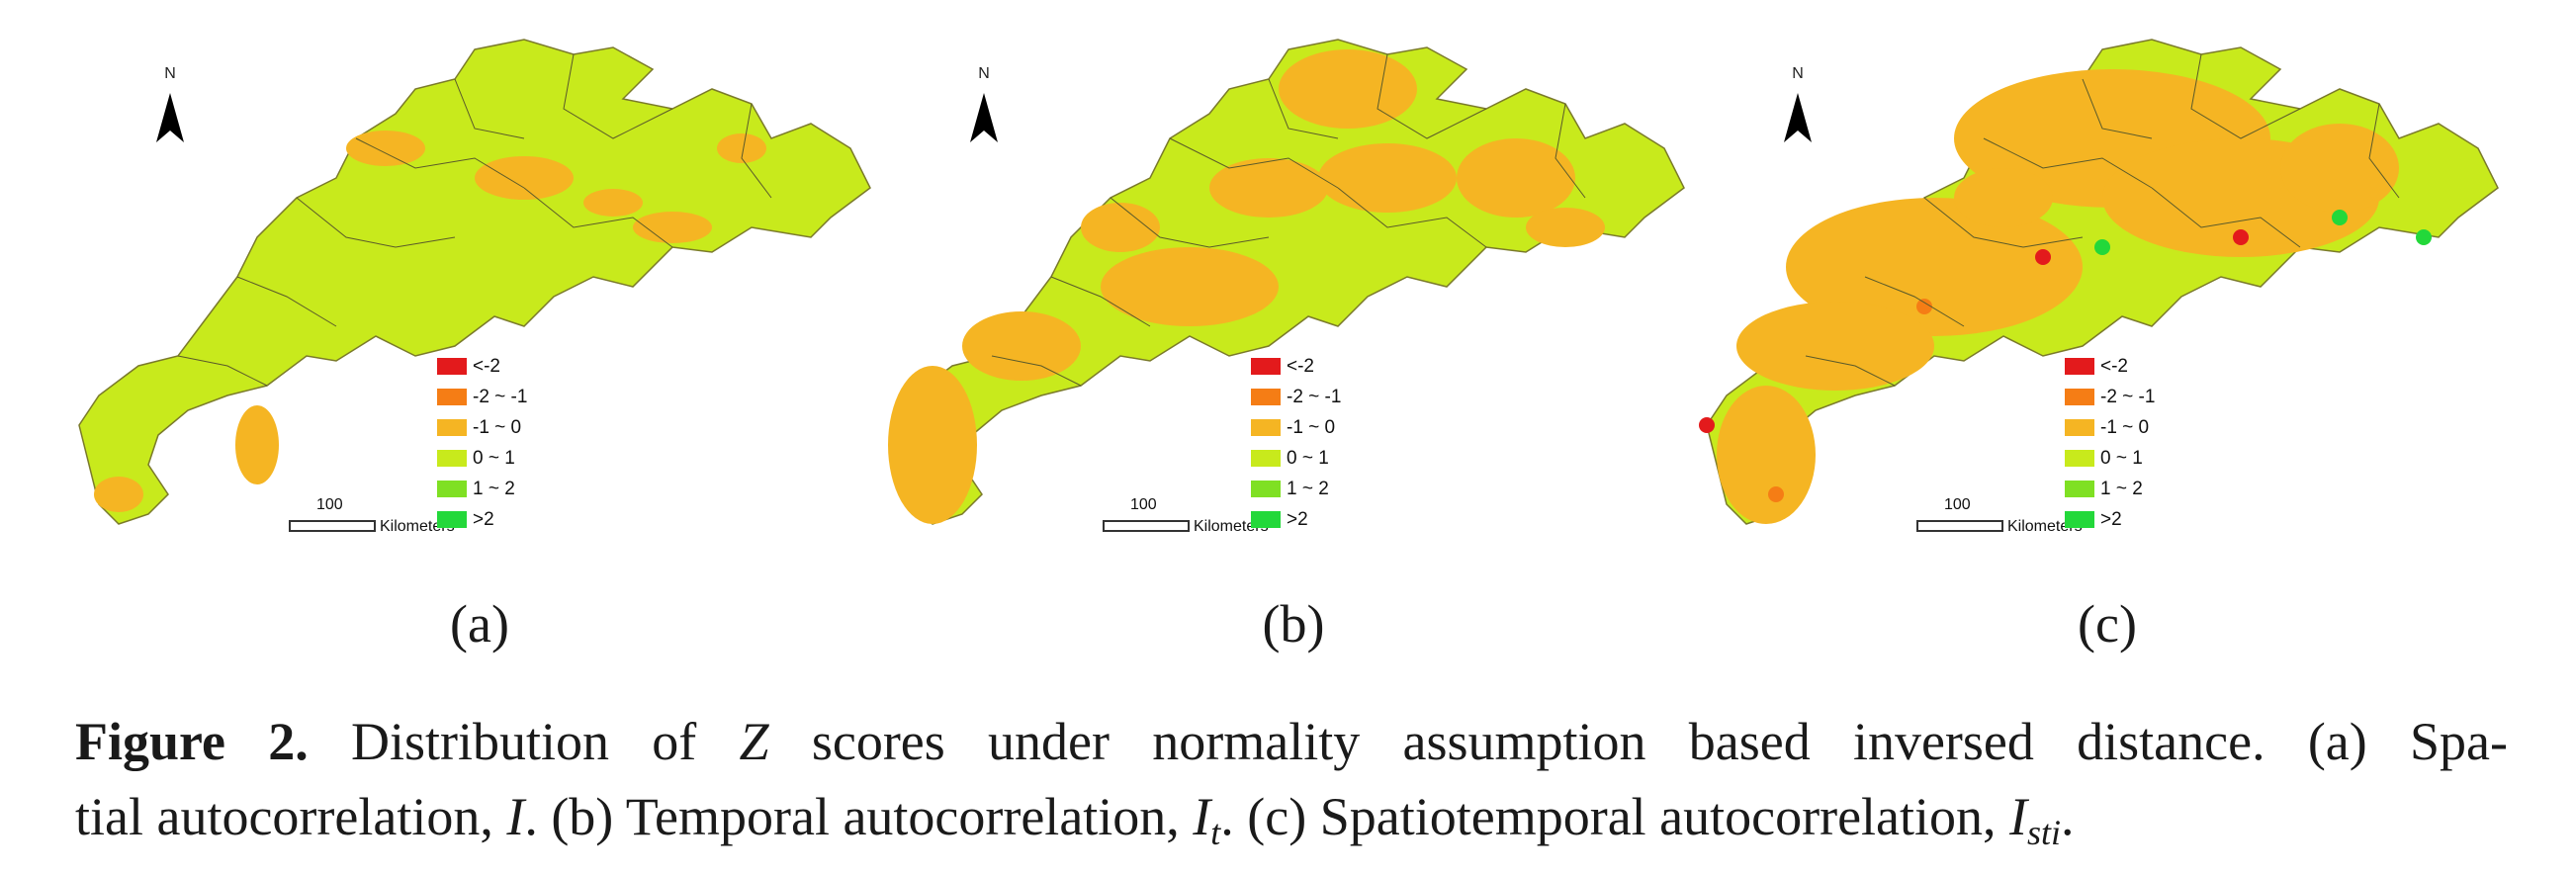 The width and height of the screenshot is (2576, 876). I want to click on north-arrow-c: N, so click(1798, 109).